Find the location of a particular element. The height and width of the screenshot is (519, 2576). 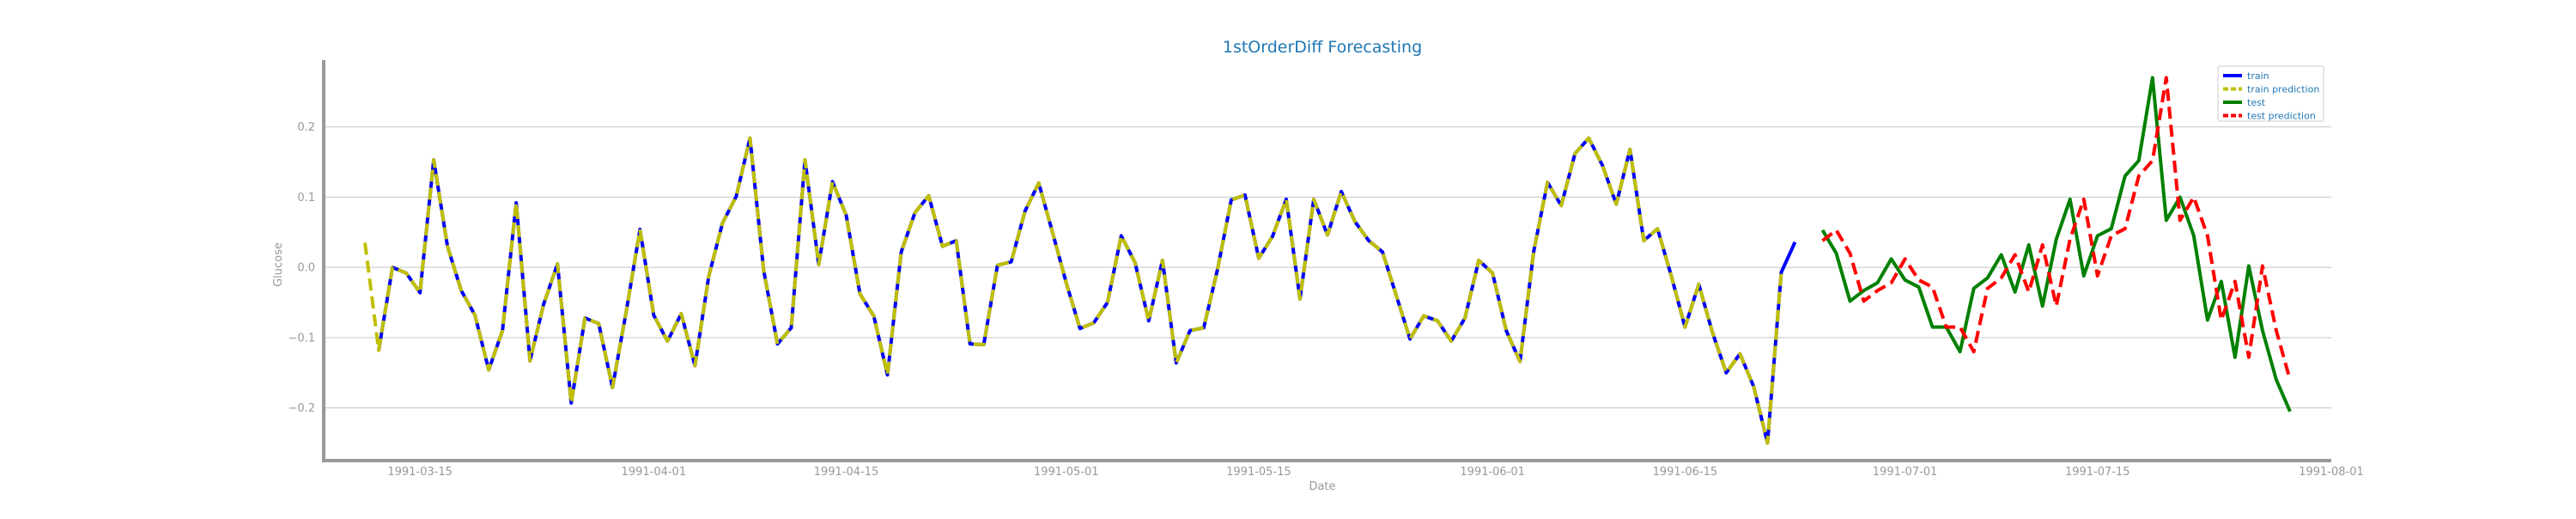

x-tick-label: 1991-04-15 is located at coordinates (846, 472).